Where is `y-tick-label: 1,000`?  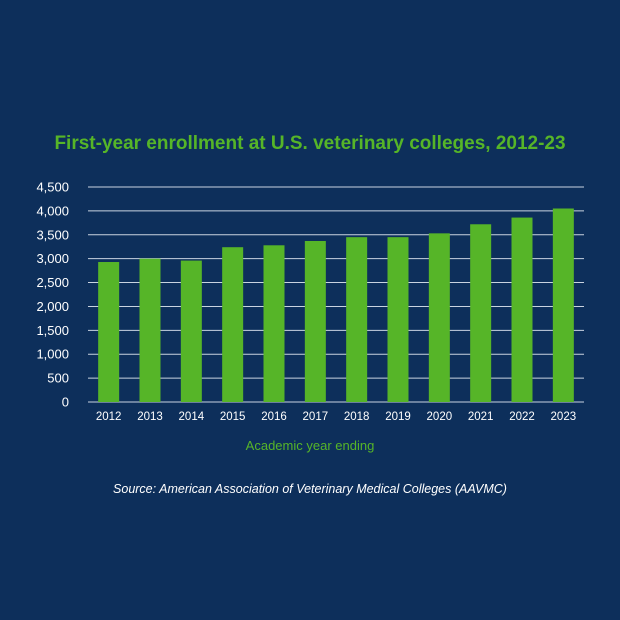
y-tick-label: 1,000 is located at coordinates (52, 354).